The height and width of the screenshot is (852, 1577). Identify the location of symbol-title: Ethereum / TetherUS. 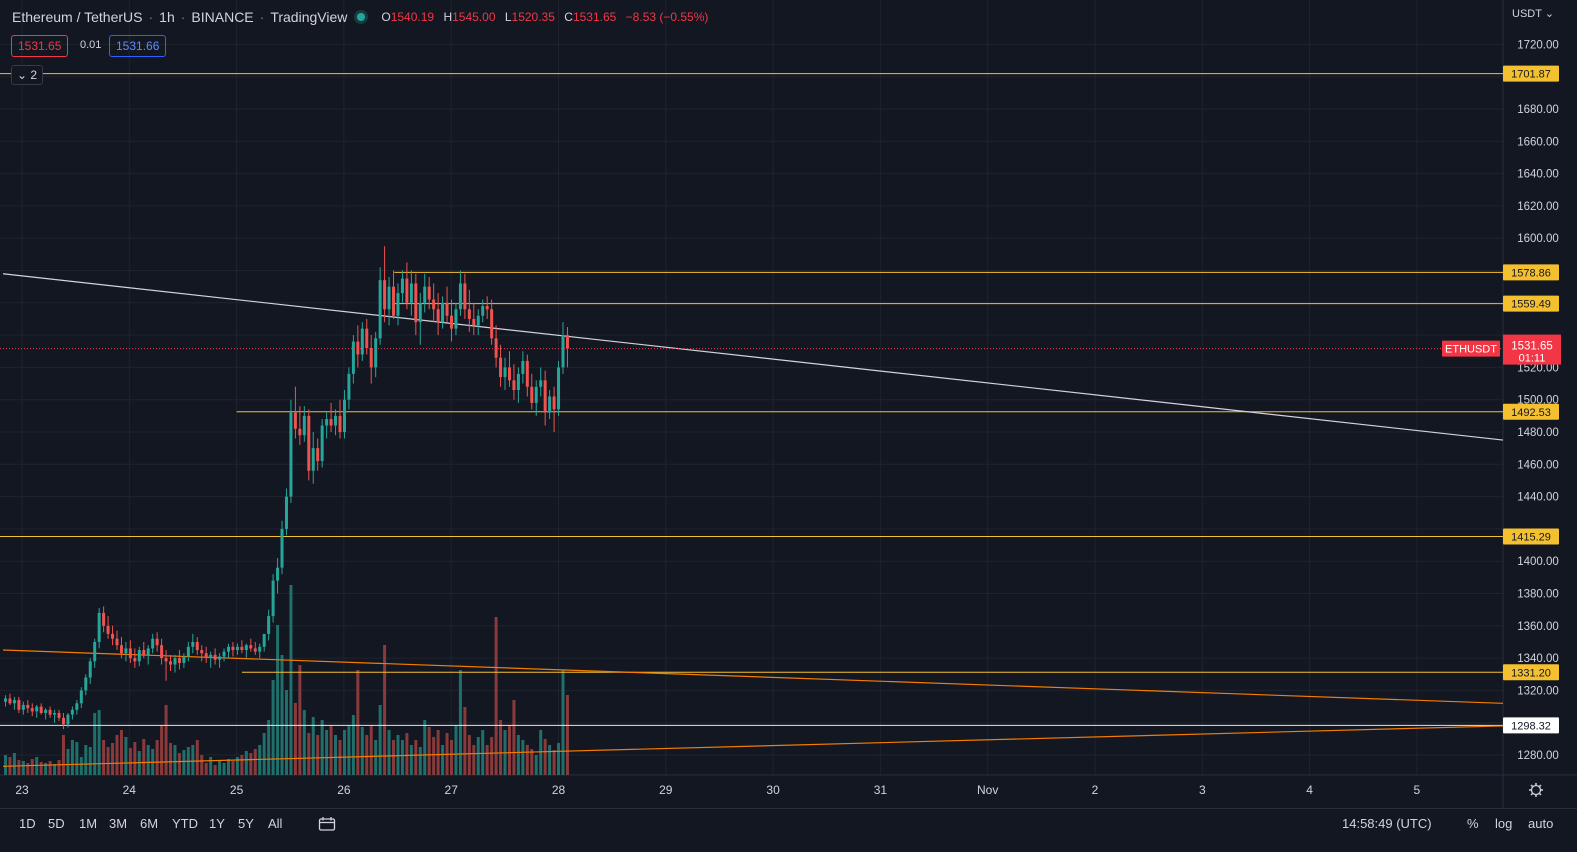
(77, 17).